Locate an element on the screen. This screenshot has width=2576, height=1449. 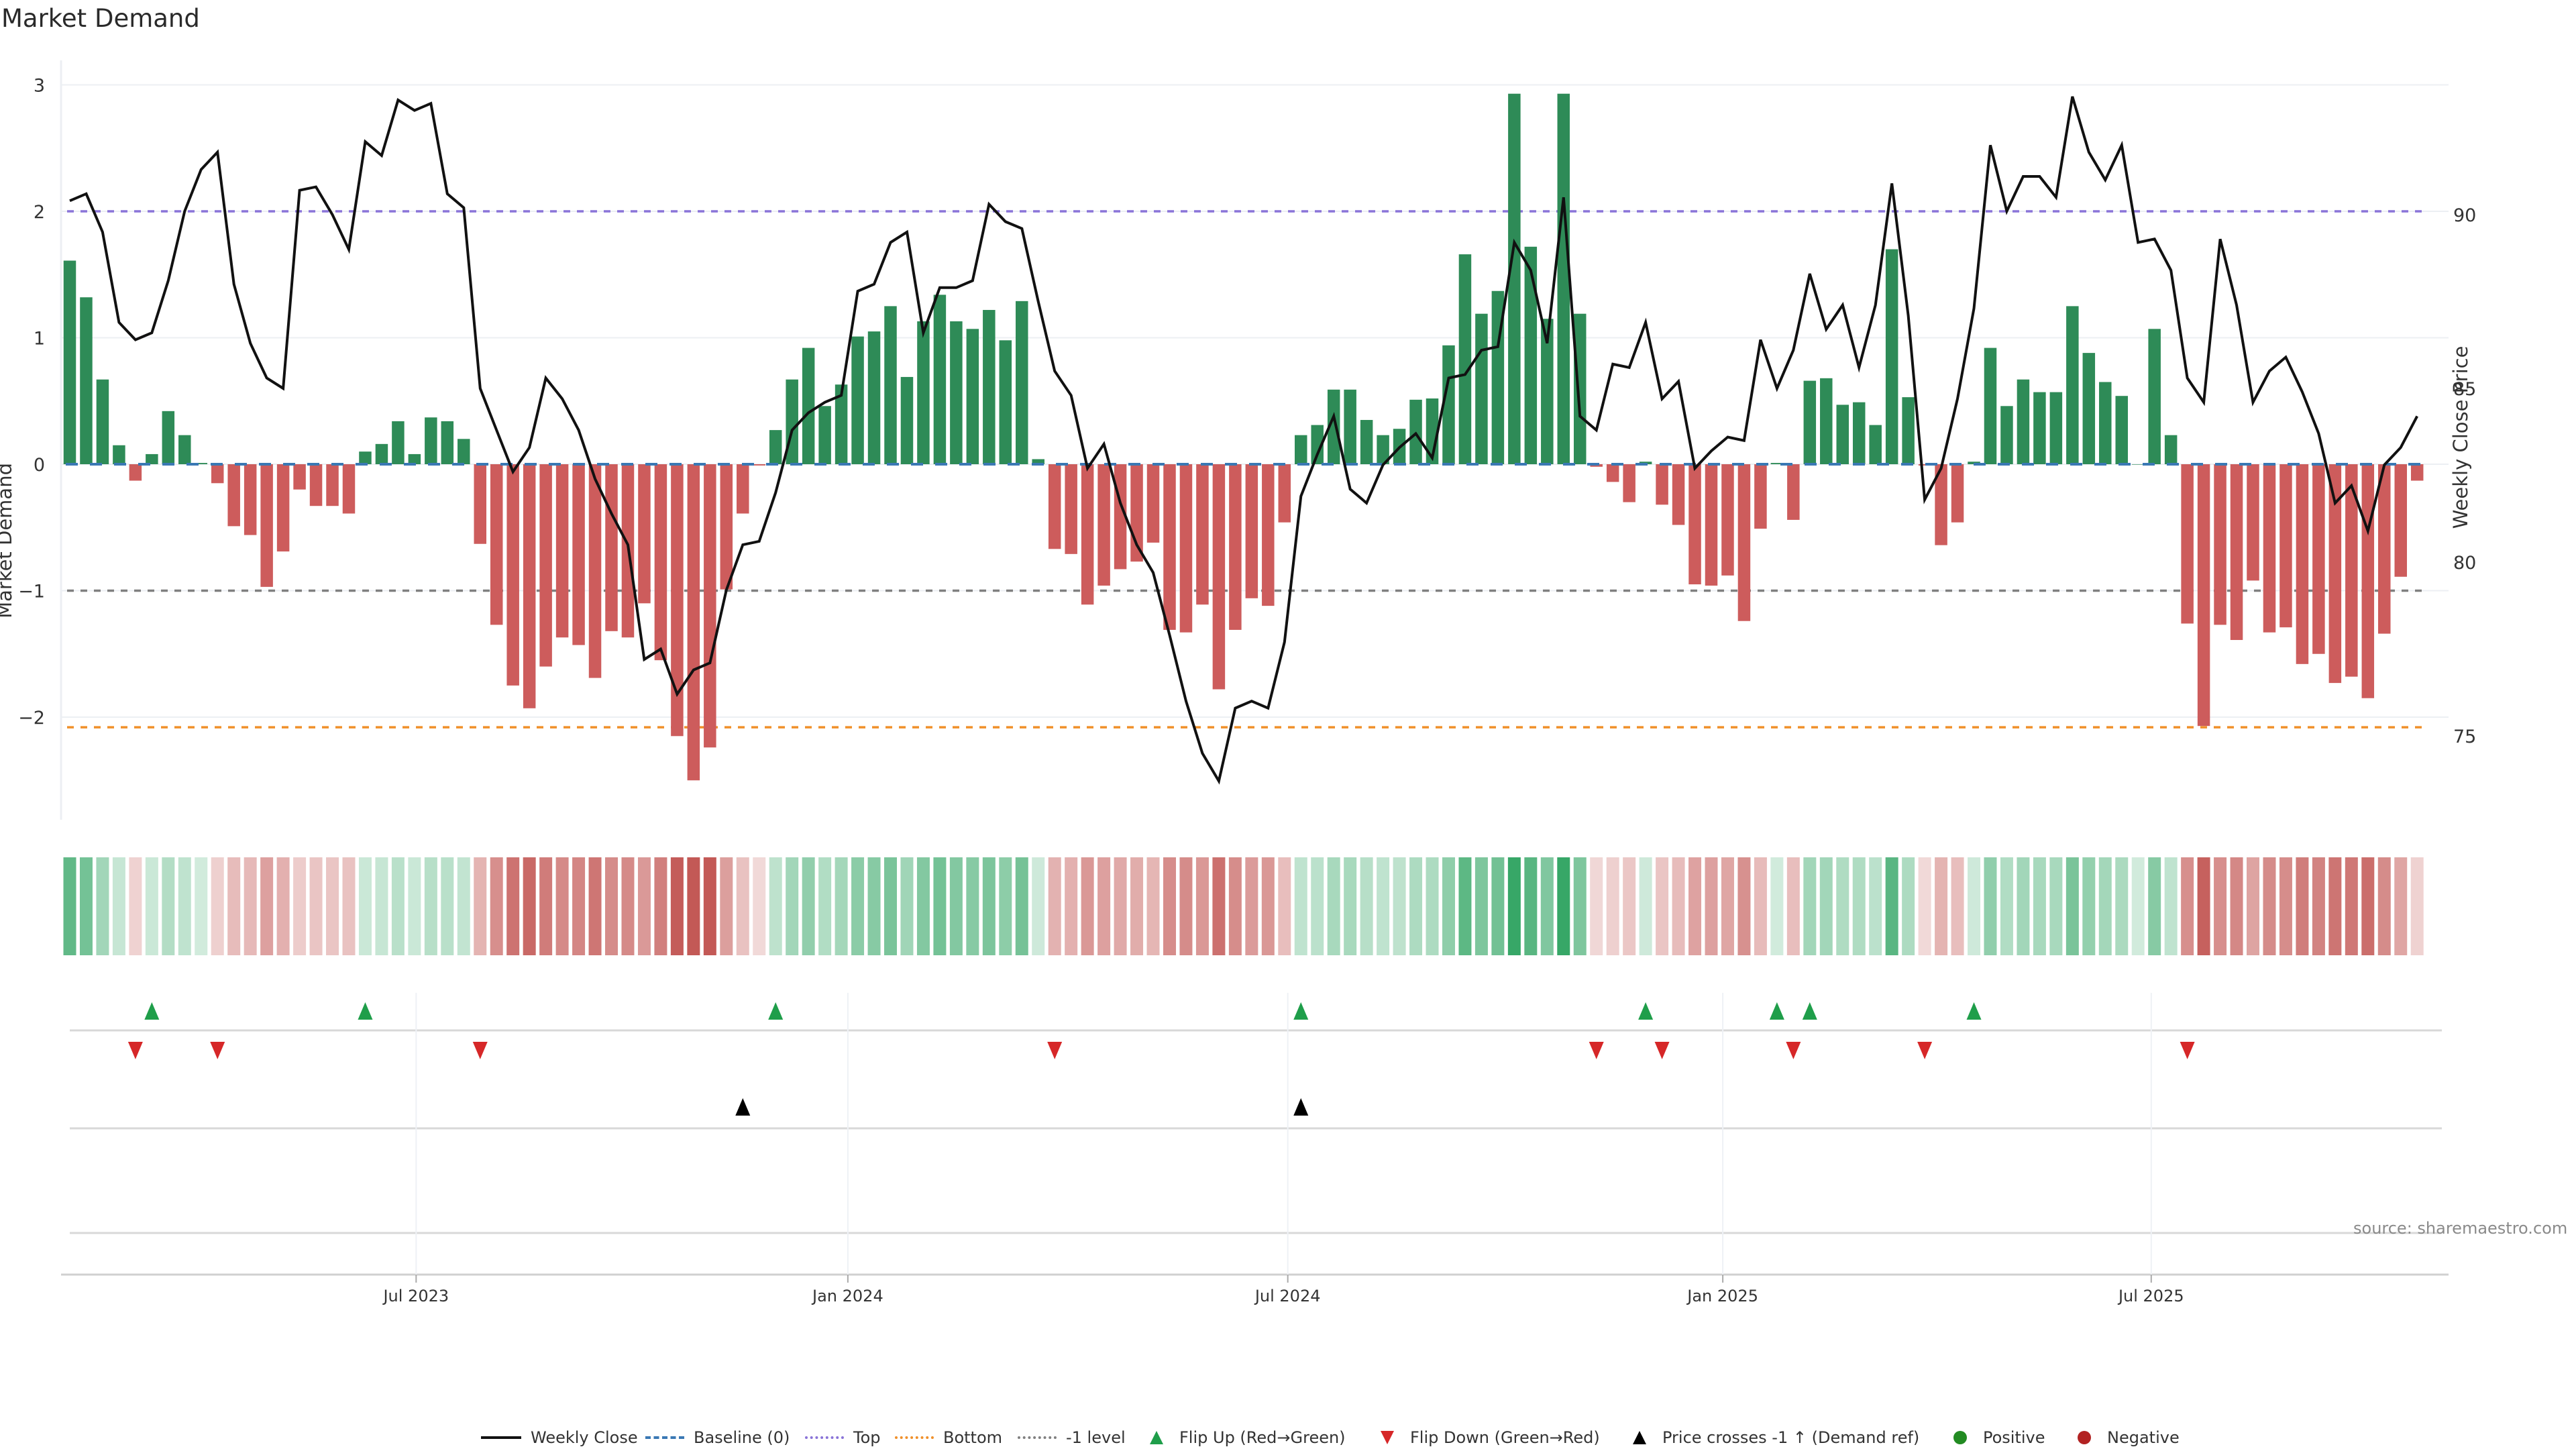
demand-heatmap-strip is located at coordinates (1243, 906).